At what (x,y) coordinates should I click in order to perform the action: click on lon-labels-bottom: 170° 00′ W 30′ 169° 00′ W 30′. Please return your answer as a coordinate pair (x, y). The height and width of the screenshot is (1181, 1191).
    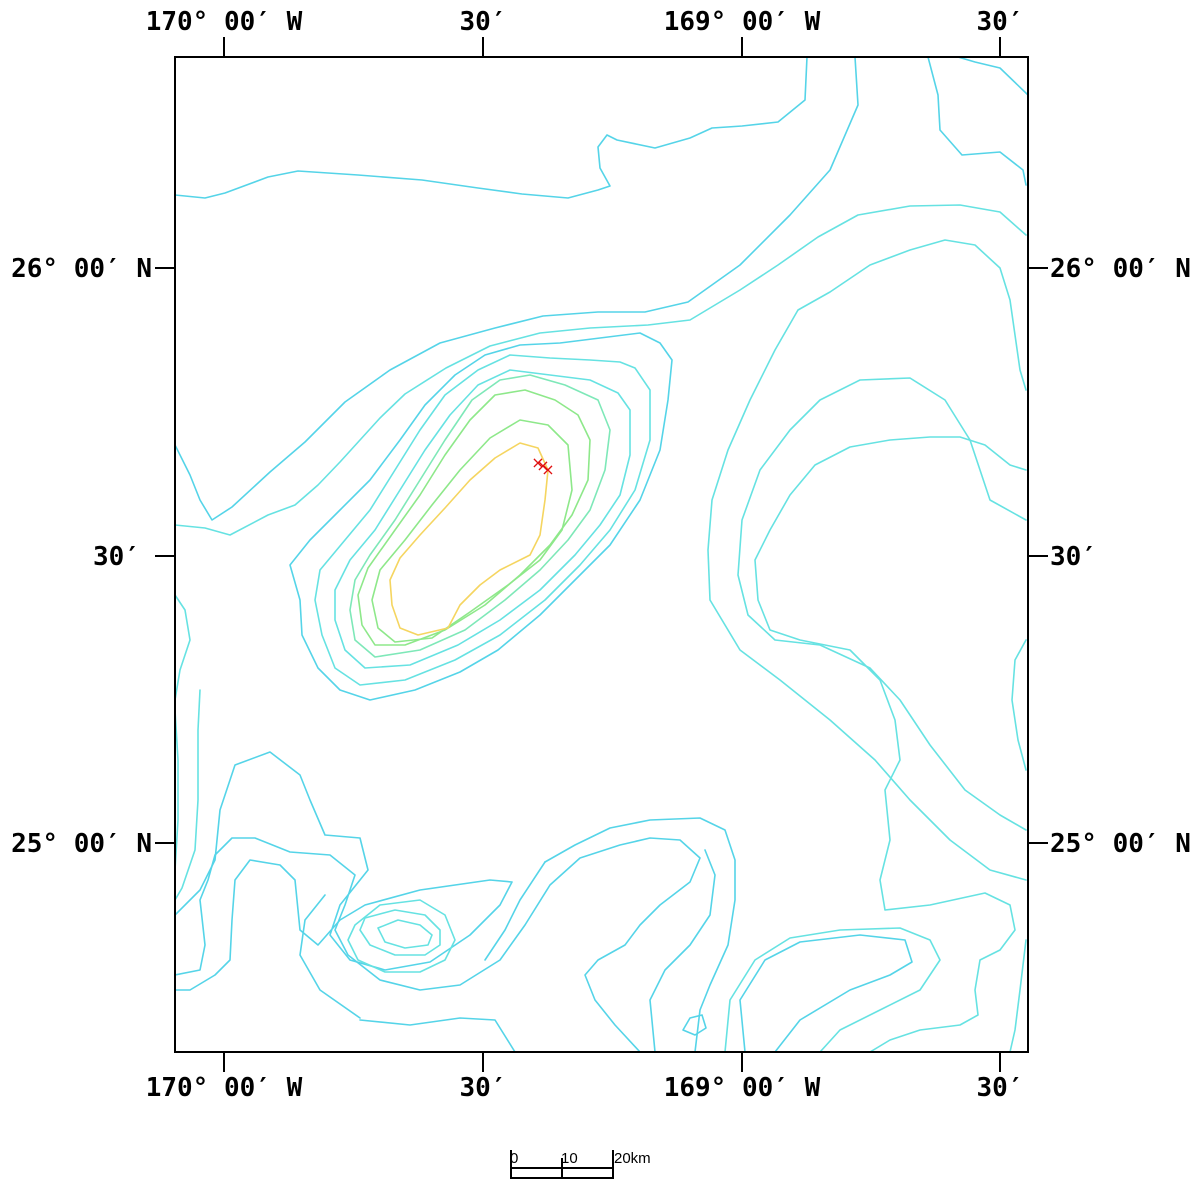
    Looking at the image, I should click on (585, 1088).